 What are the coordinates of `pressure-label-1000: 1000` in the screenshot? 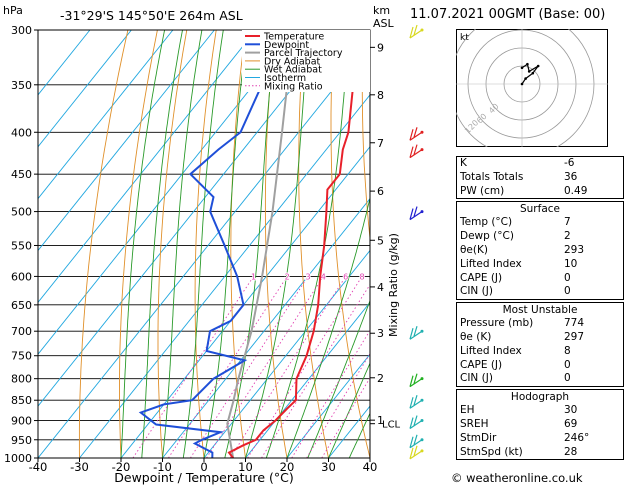 It's located at (18, 458).